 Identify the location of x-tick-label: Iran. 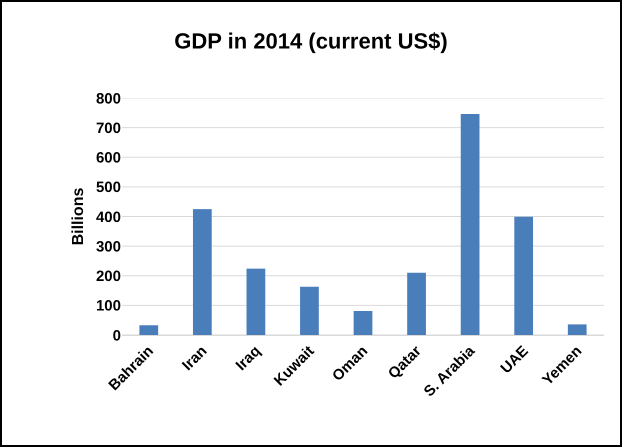
(194, 358).